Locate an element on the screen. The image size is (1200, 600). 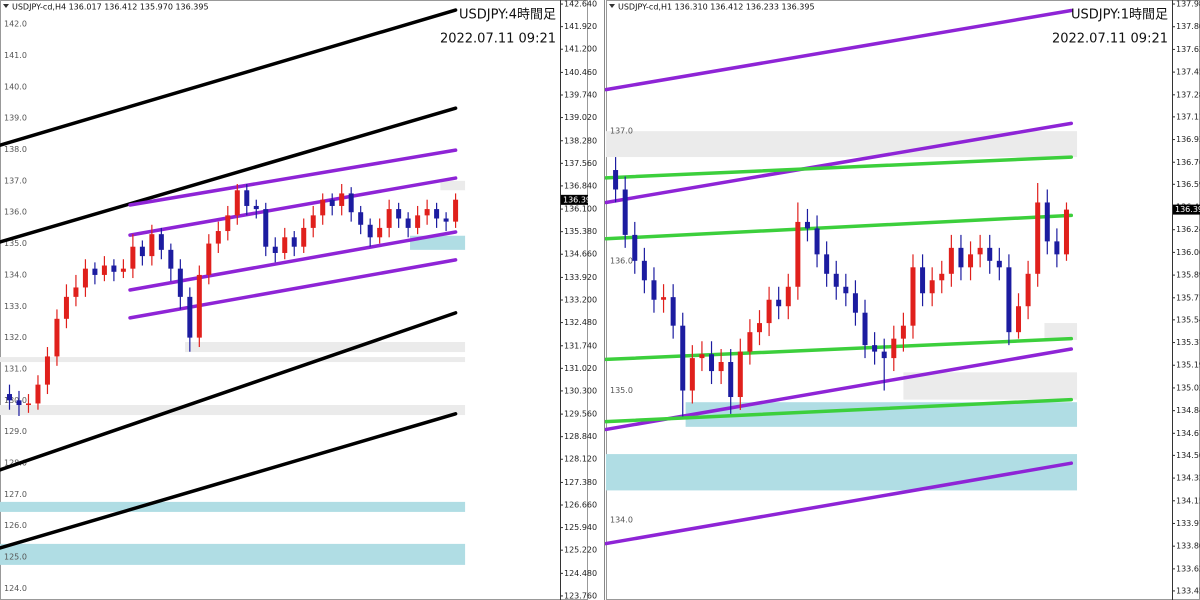
y-tick-label: 128.120 is located at coordinates (580, 459).